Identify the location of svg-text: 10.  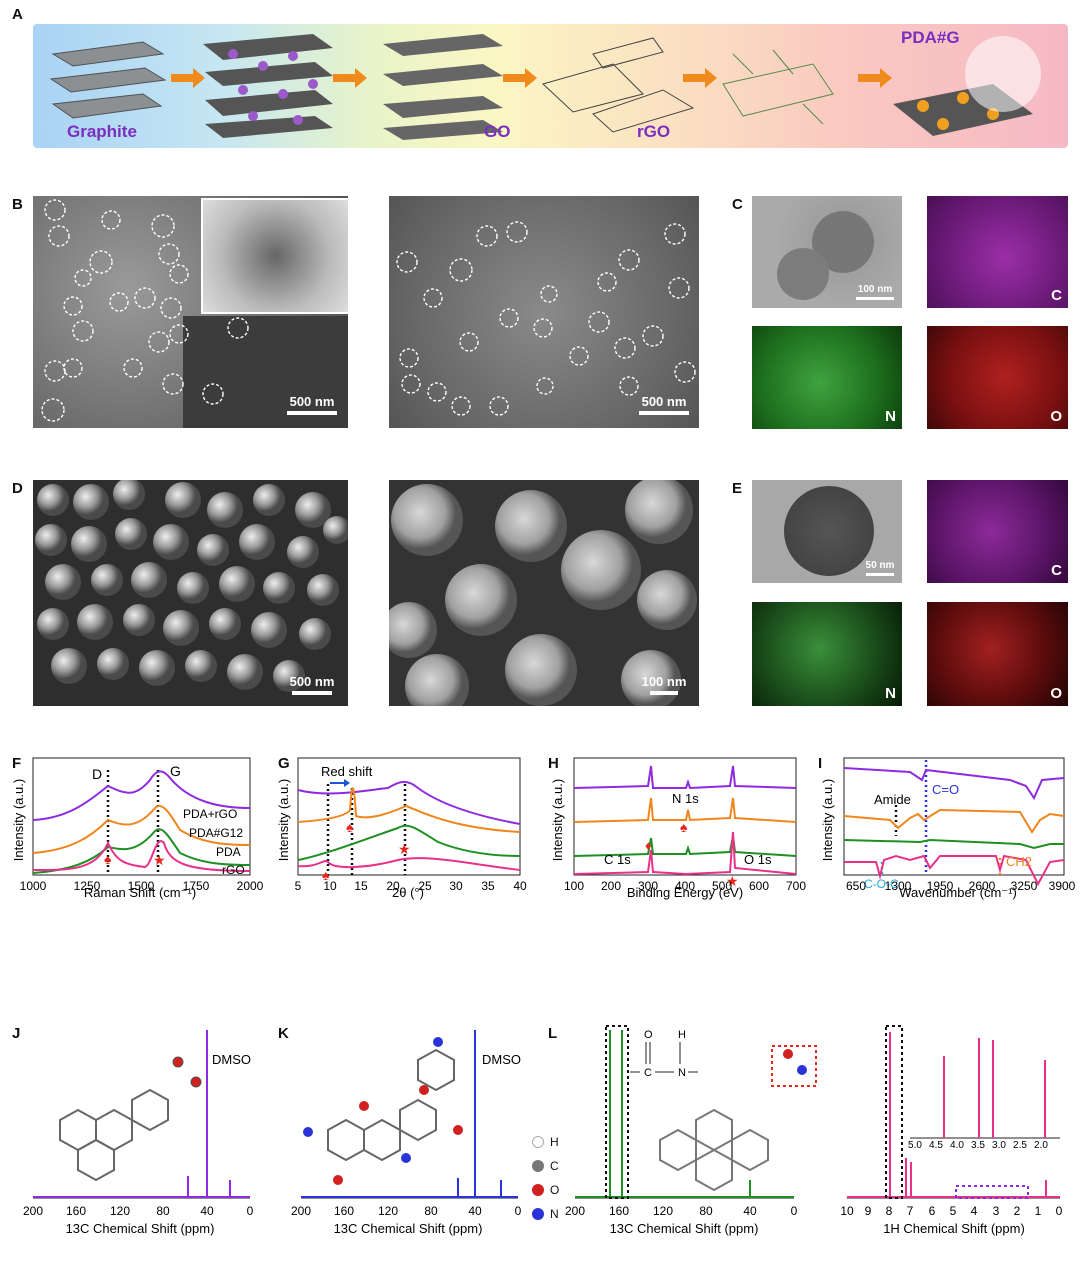
(330, 886).